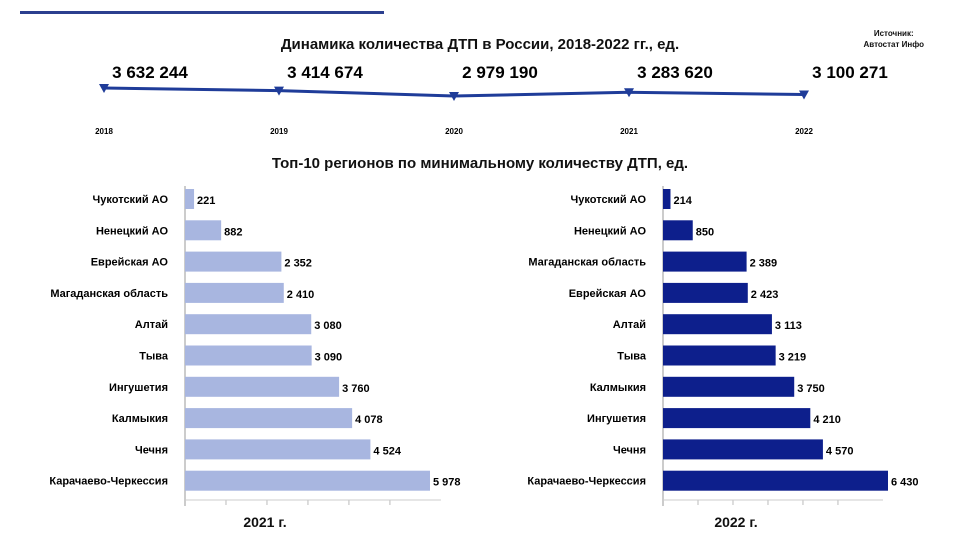  Describe the element at coordinates (682, 201) in the screenshot. I see `bar-value-label: 214` at that location.